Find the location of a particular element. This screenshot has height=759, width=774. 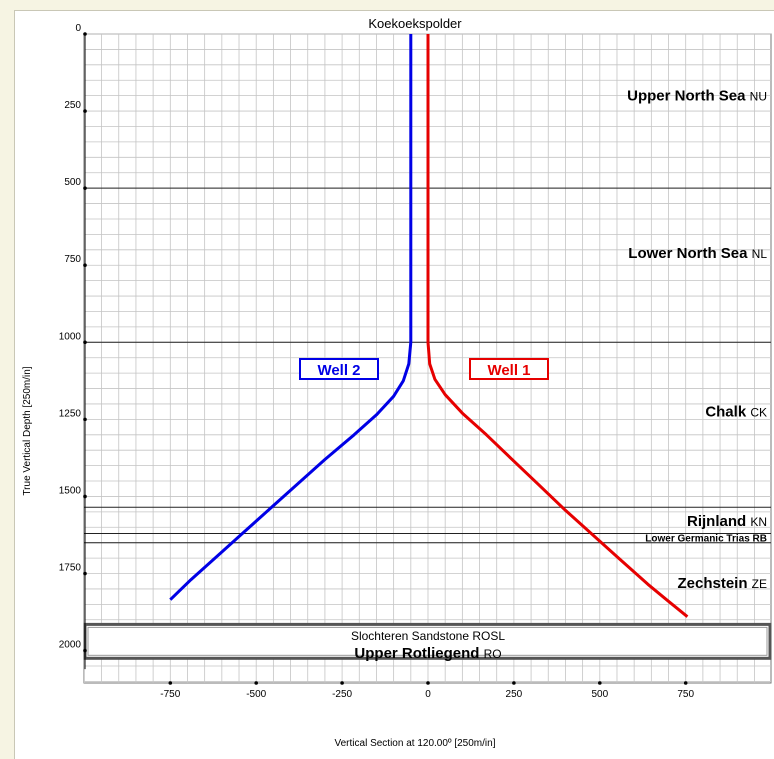

x-tick-label: 750 is located at coordinates (685, 694).